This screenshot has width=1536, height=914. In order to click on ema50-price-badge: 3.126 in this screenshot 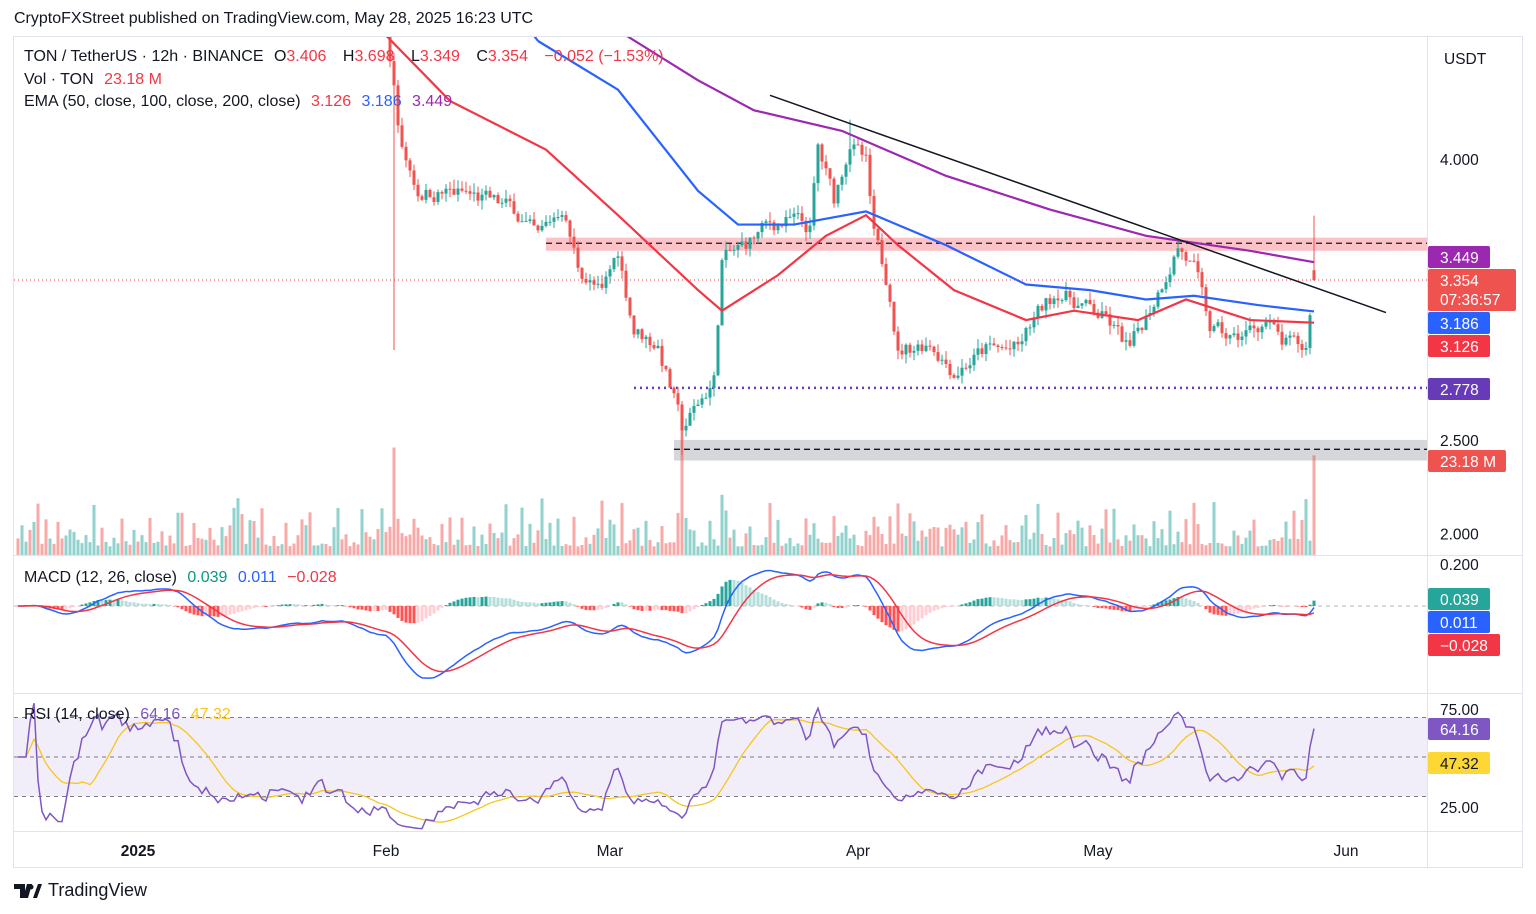, I will do `click(1459, 346)`.